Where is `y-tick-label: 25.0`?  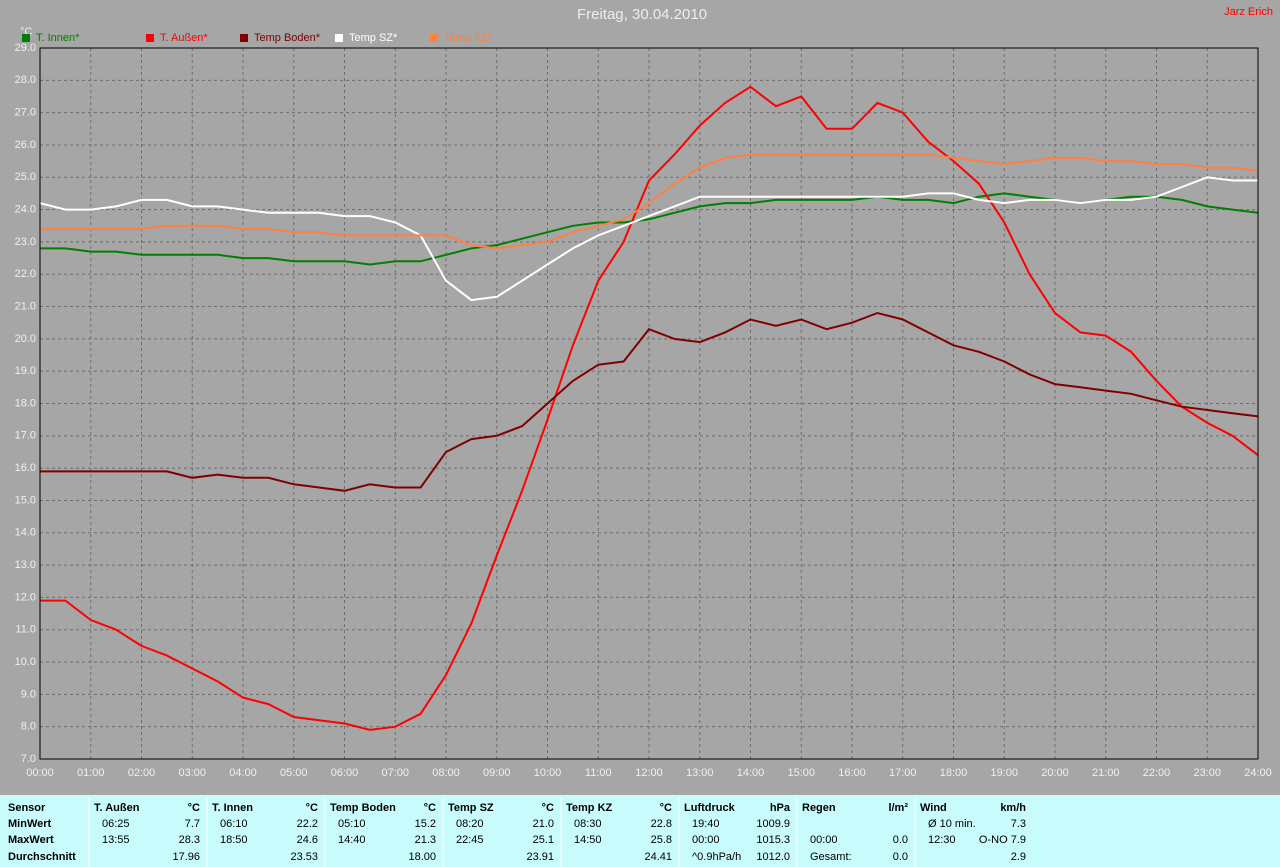
y-tick-label: 25.0 is located at coordinates (25, 177).